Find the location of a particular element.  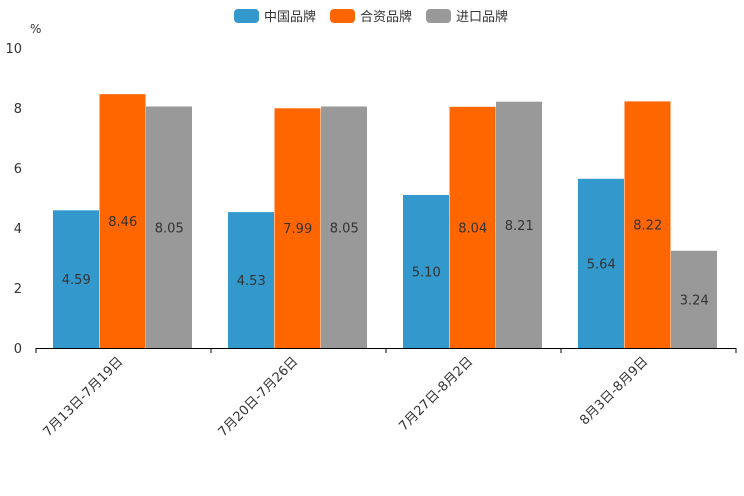

bar-value-label-1-2: 4.53 is located at coordinates (251, 281).